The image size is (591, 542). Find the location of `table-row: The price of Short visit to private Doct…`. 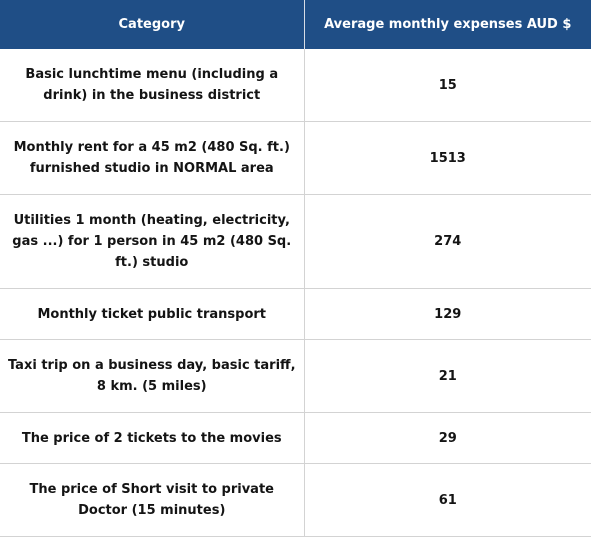

table-row: The price of Short visit to private Doct… is located at coordinates (295, 500).